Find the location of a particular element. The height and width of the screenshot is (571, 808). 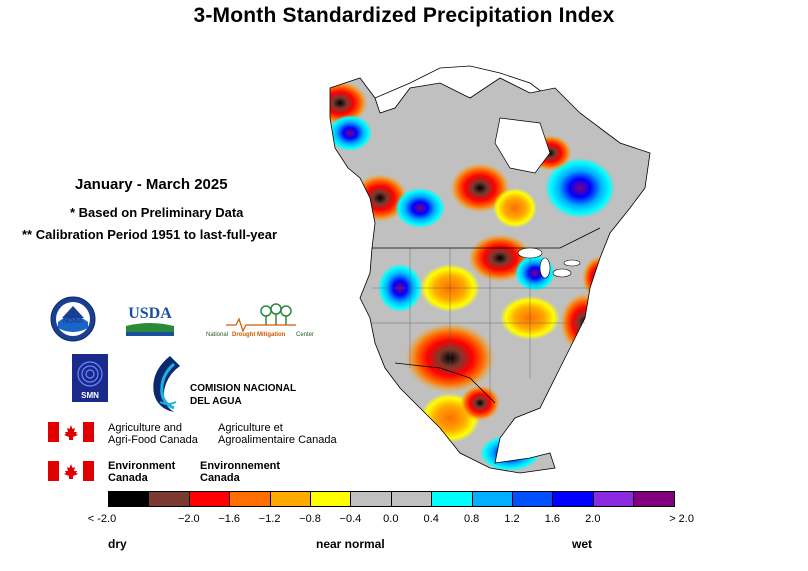

noaa-emblem-icon: NOAA is located at coordinates (73, 319).